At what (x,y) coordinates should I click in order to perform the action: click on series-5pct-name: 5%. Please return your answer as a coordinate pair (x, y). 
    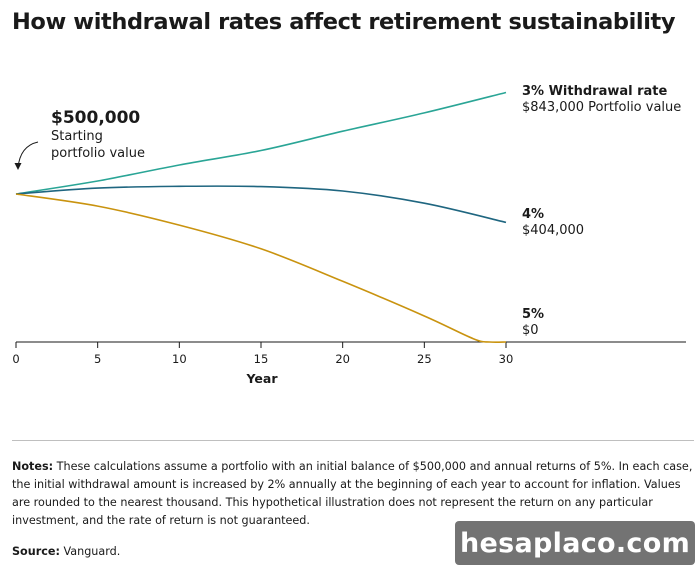
    Looking at the image, I should click on (533, 314).